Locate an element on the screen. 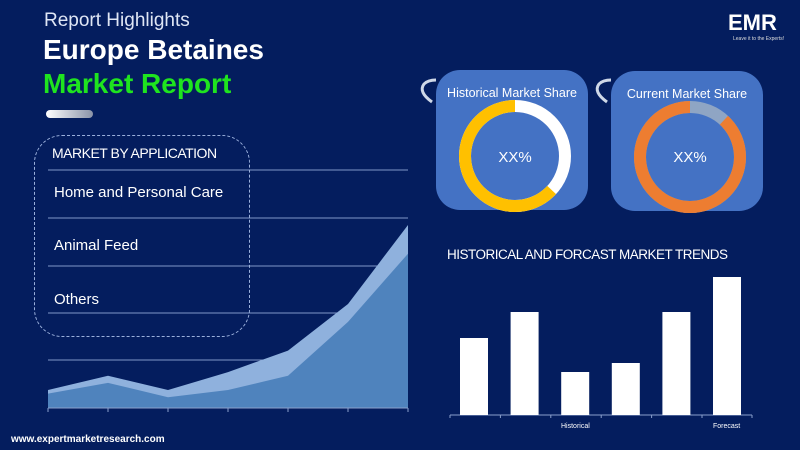 The image size is (800, 450). card-title: Historical Market Share is located at coordinates (512, 93).